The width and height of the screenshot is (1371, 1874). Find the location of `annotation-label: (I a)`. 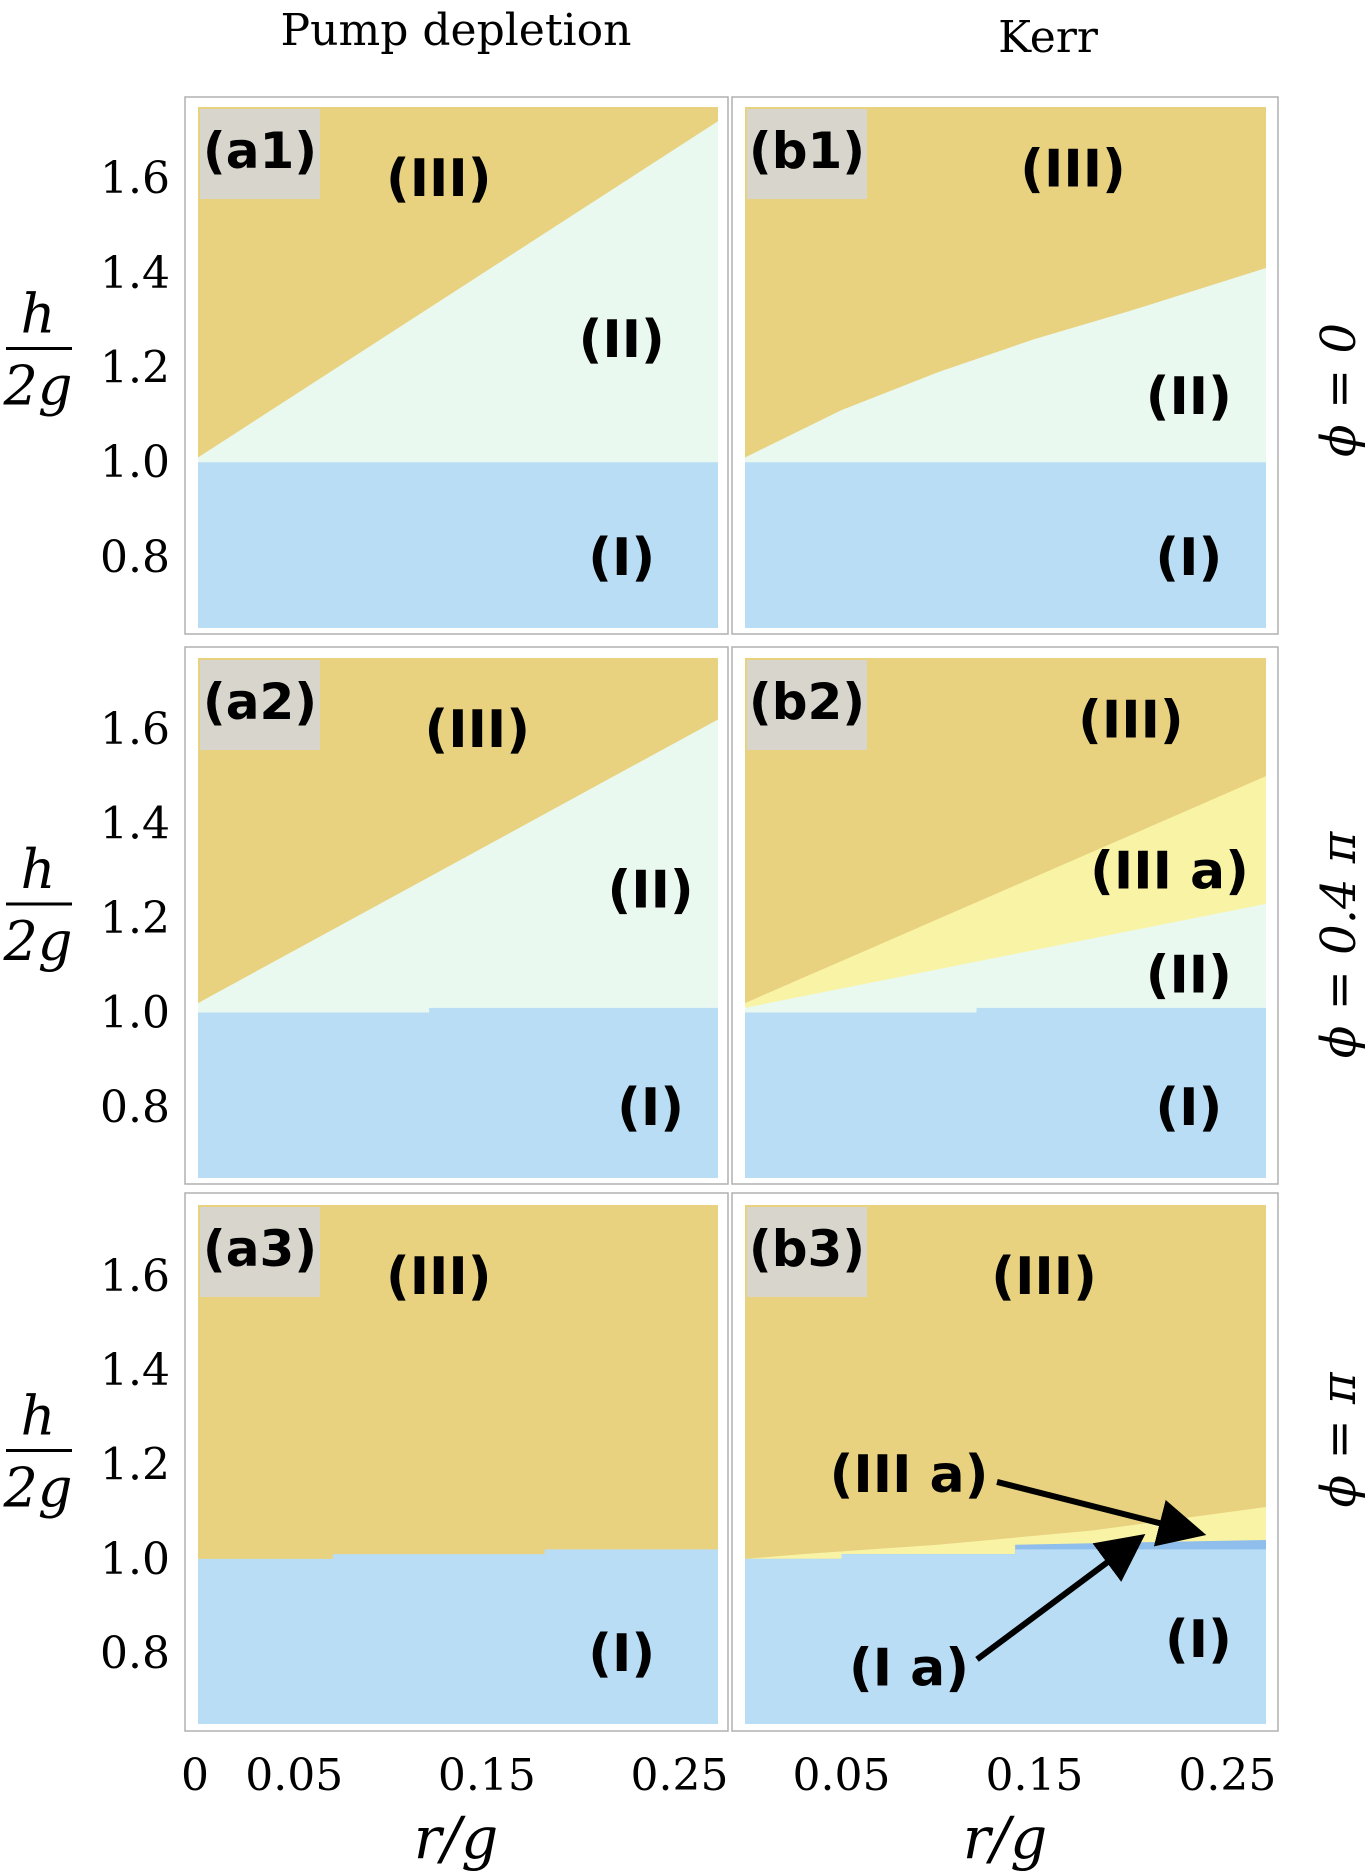

annotation-label: (I a) is located at coordinates (909, 1668).